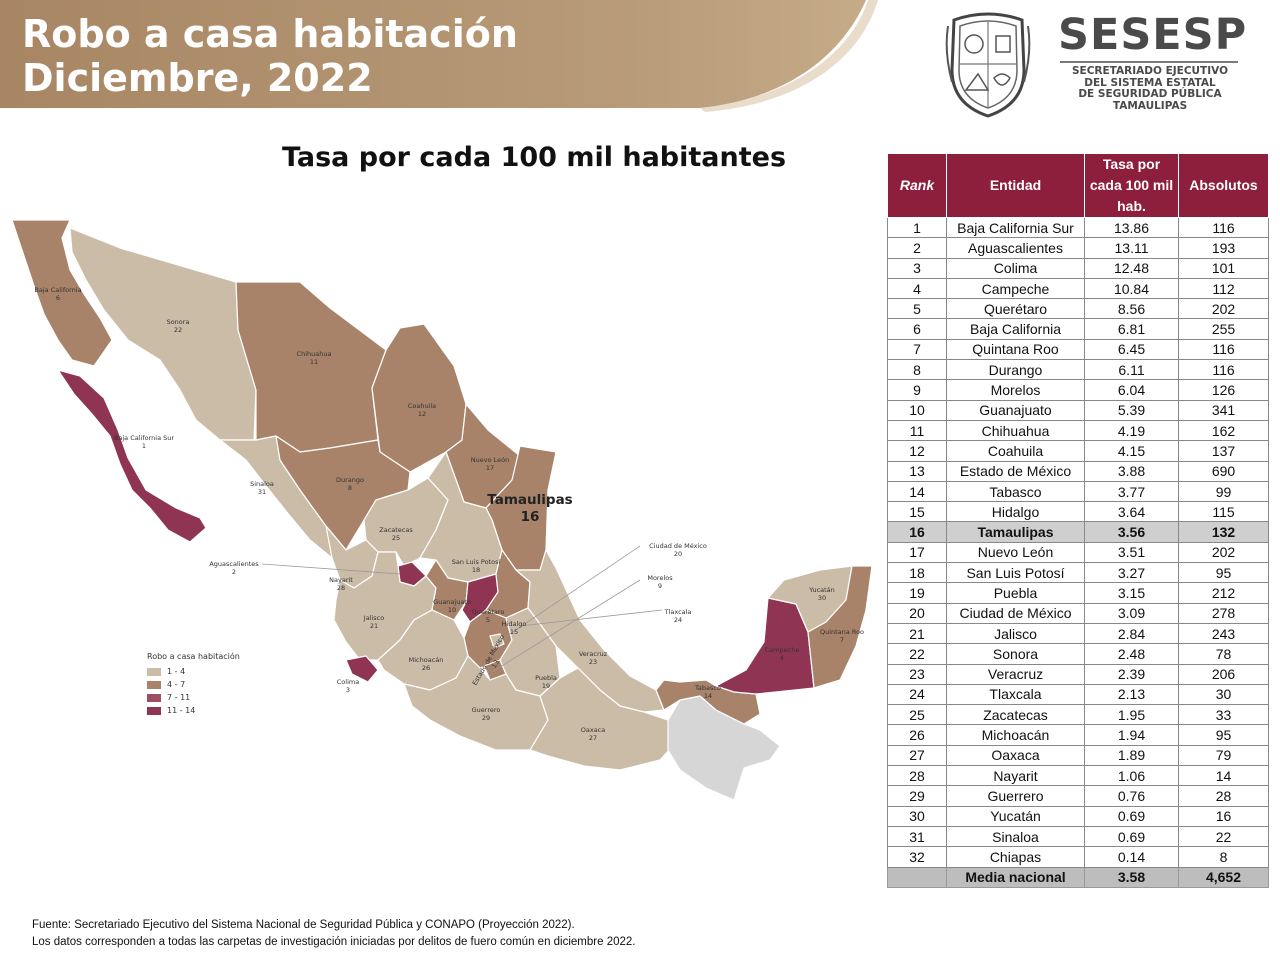 This screenshot has width=1280, height=961. Describe the element at coordinates (486, 714) in the screenshot. I see `map-label-guerrero: Guerrero 29` at that location.